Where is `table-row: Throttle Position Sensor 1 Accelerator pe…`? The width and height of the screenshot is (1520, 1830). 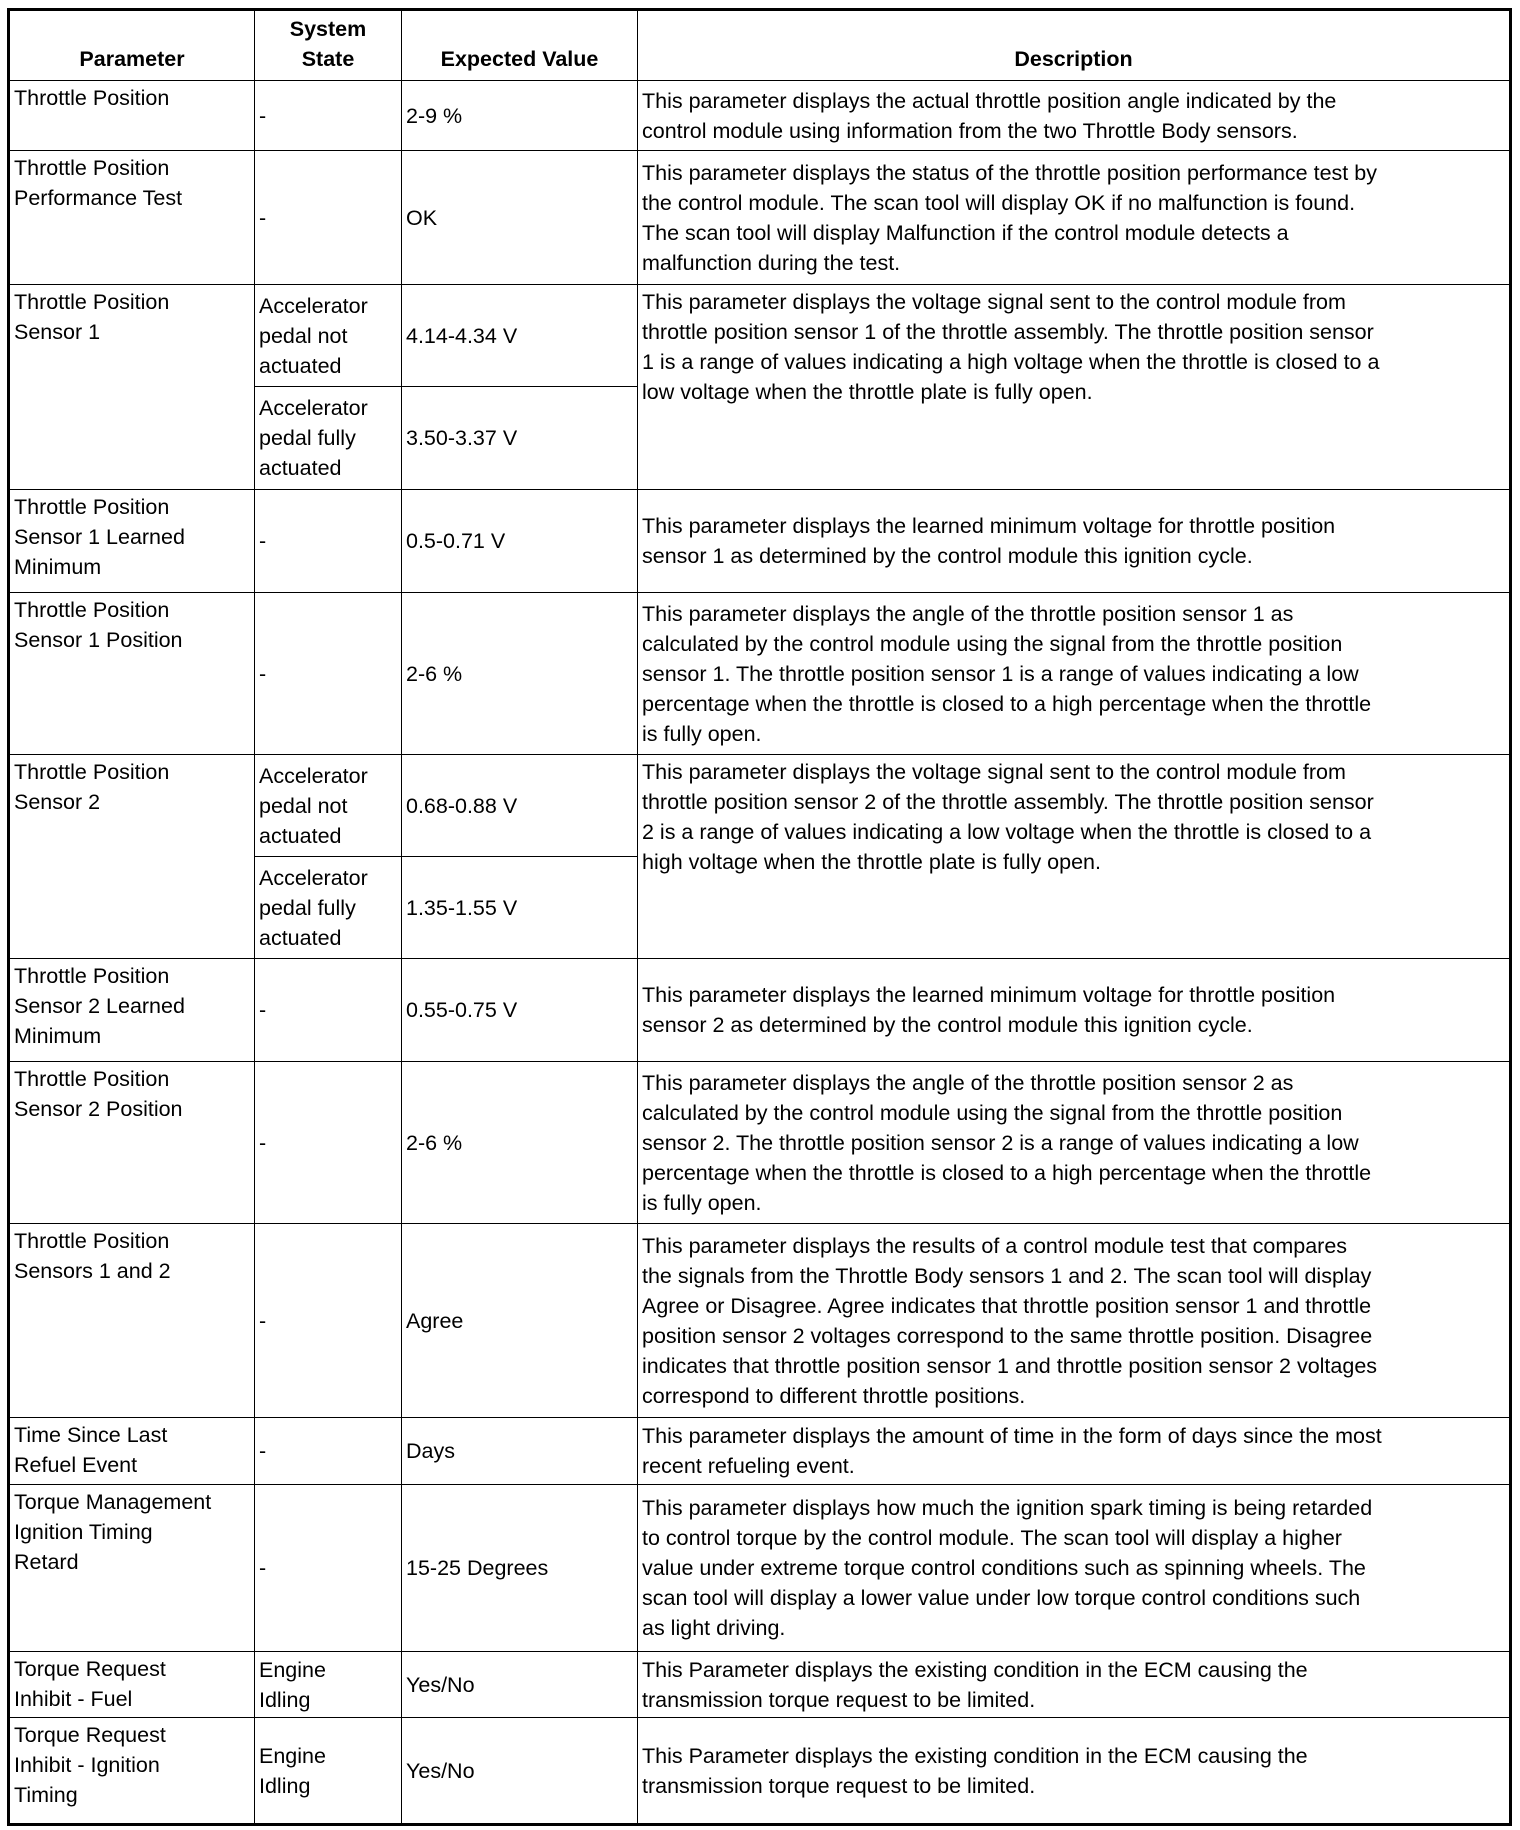
table-row: Throttle Position Sensor 1 Accelerator pe… is located at coordinates (759, 387).